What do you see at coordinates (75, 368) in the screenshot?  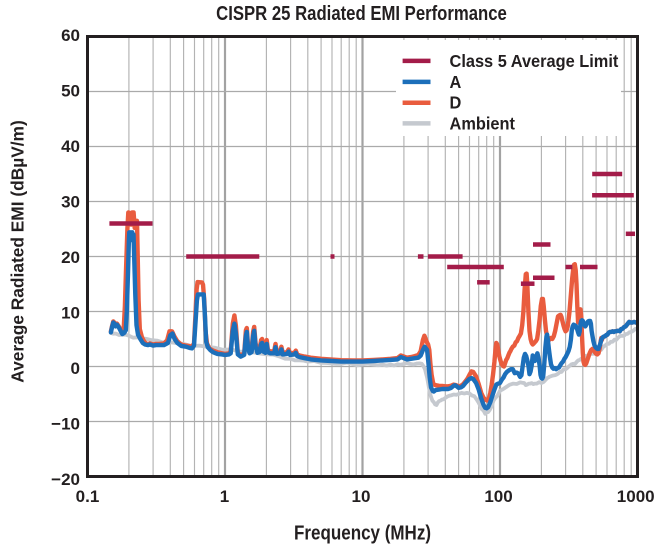 I see `svg-text: 0` at bounding box center [75, 368].